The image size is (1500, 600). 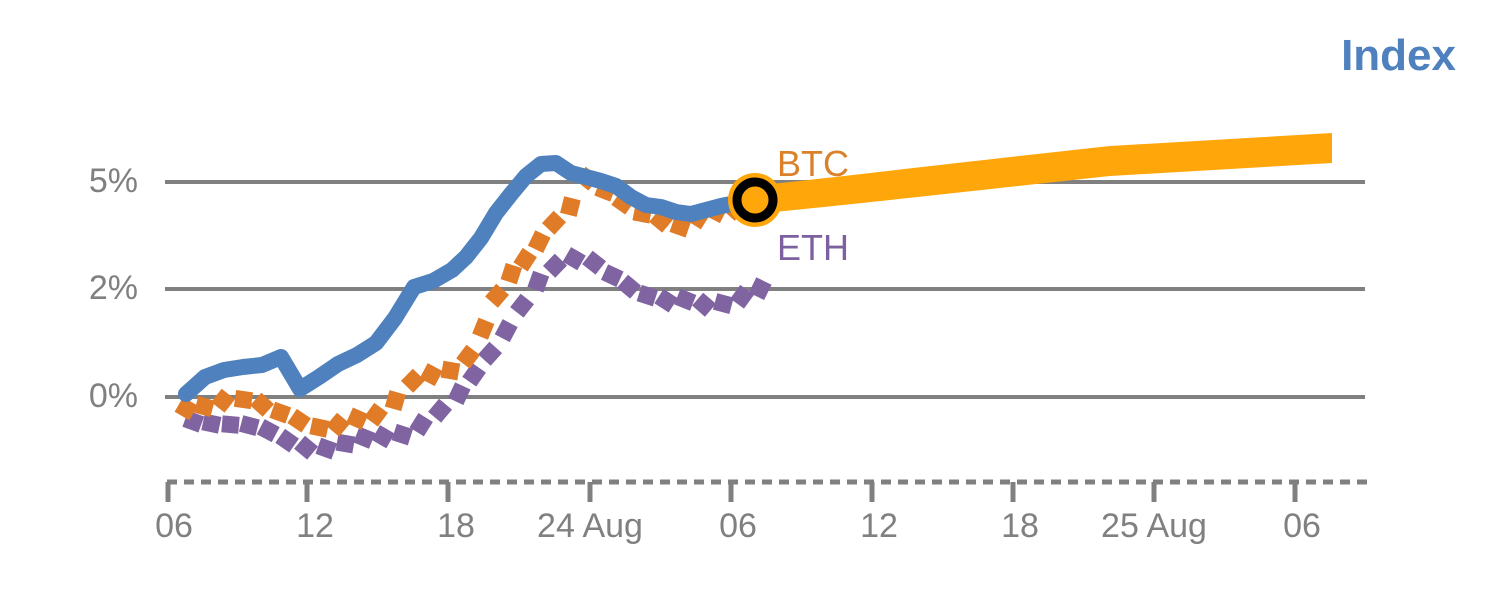 I want to click on x-tick-label-2: 18, so click(x=456, y=526).